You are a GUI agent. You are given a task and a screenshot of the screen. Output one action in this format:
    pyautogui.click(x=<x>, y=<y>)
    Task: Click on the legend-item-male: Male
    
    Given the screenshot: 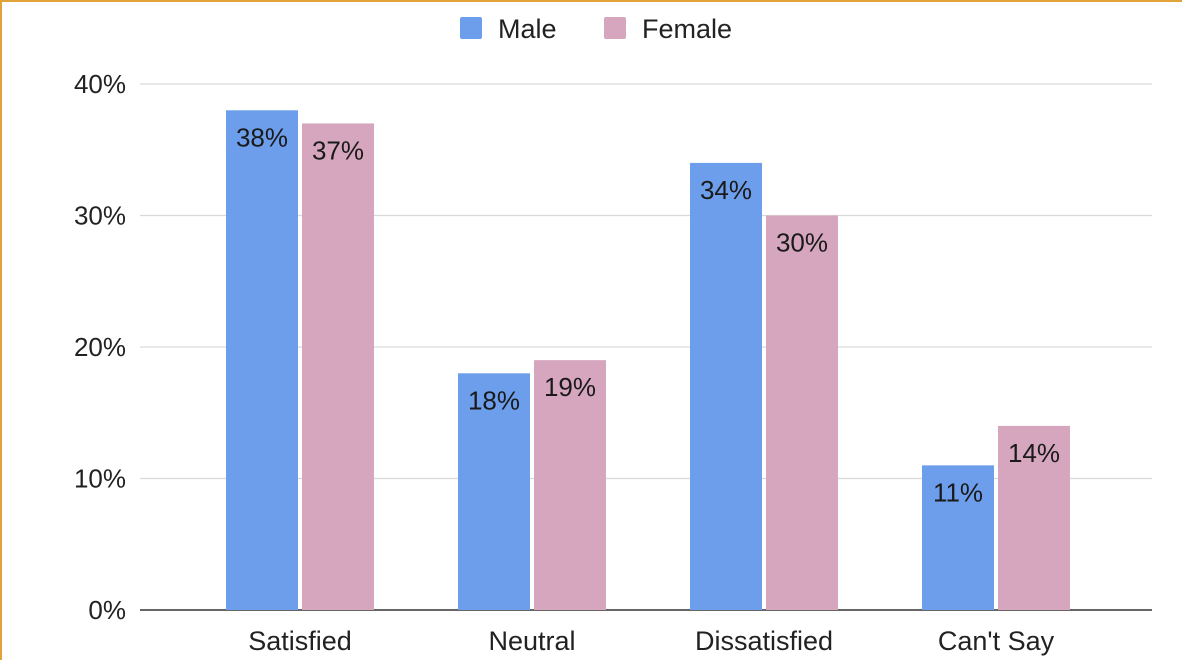 What is the action you would take?
    pyautogui.click(x=508, y=29)
    